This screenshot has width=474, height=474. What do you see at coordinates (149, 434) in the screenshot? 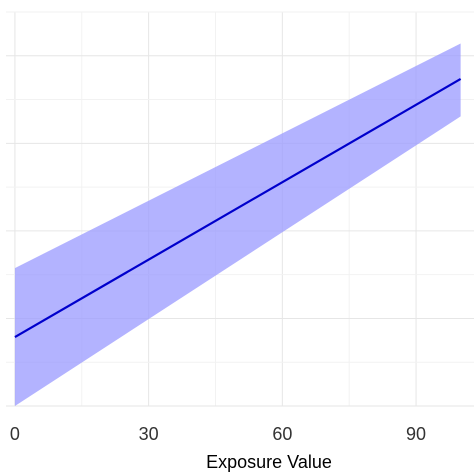
I see `x-tick-label: 30` at bounding box center [149, 434].